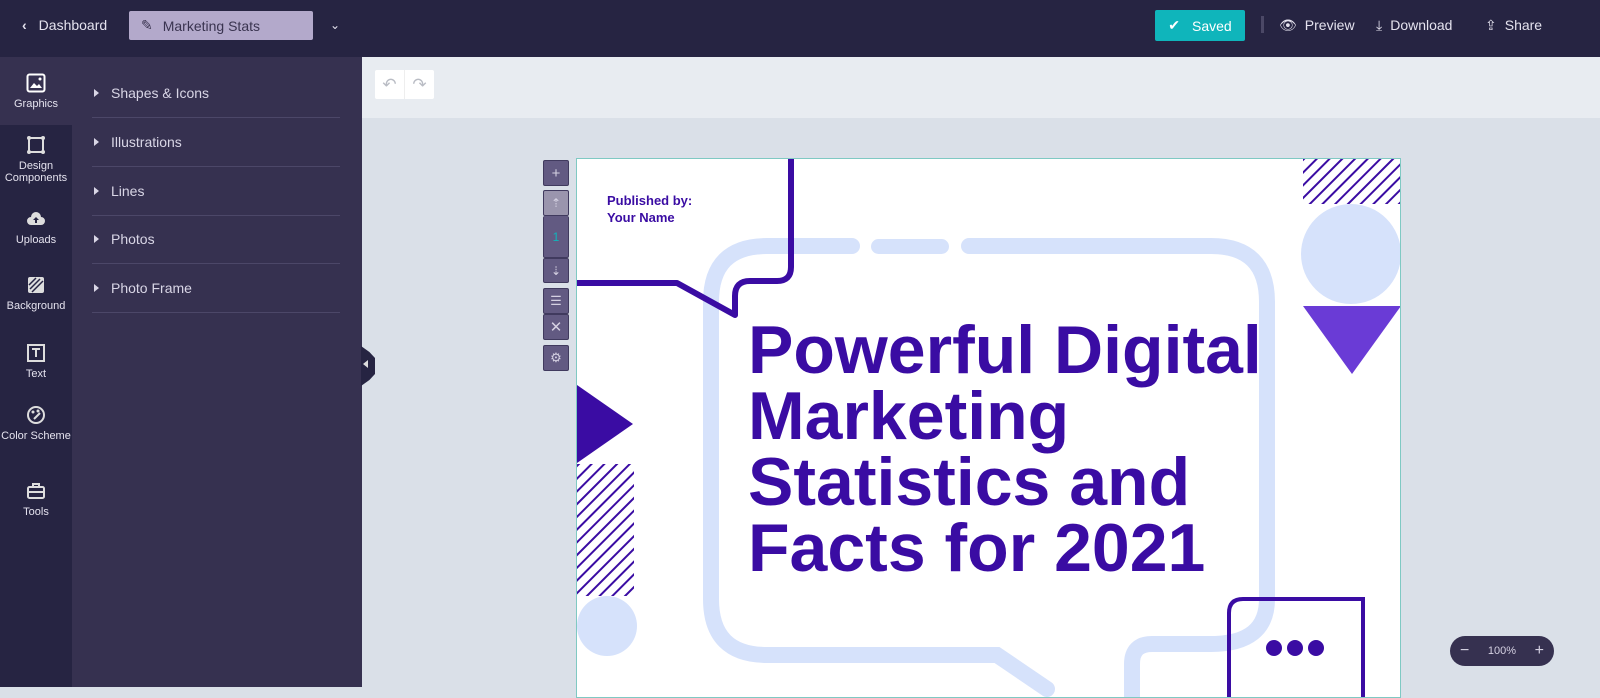 The image size is (1600, 698). What do you see at coordinates (36, 83) in the screenshot?
I see `image-icon` at bounding box center [36, 83].